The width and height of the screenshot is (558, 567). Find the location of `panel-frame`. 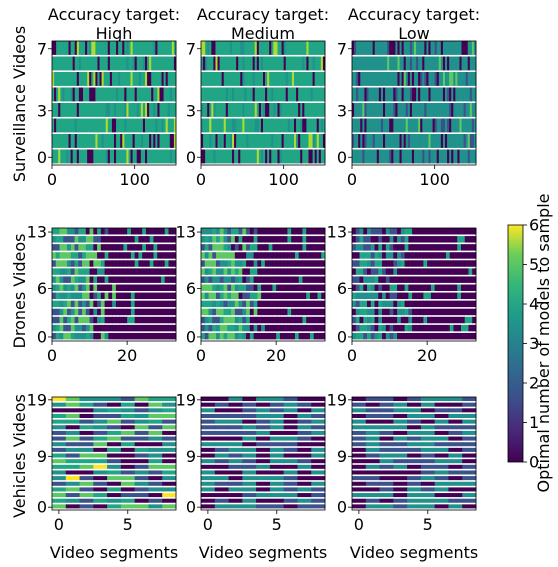

panel-frame is located at coordinates (414, 453).